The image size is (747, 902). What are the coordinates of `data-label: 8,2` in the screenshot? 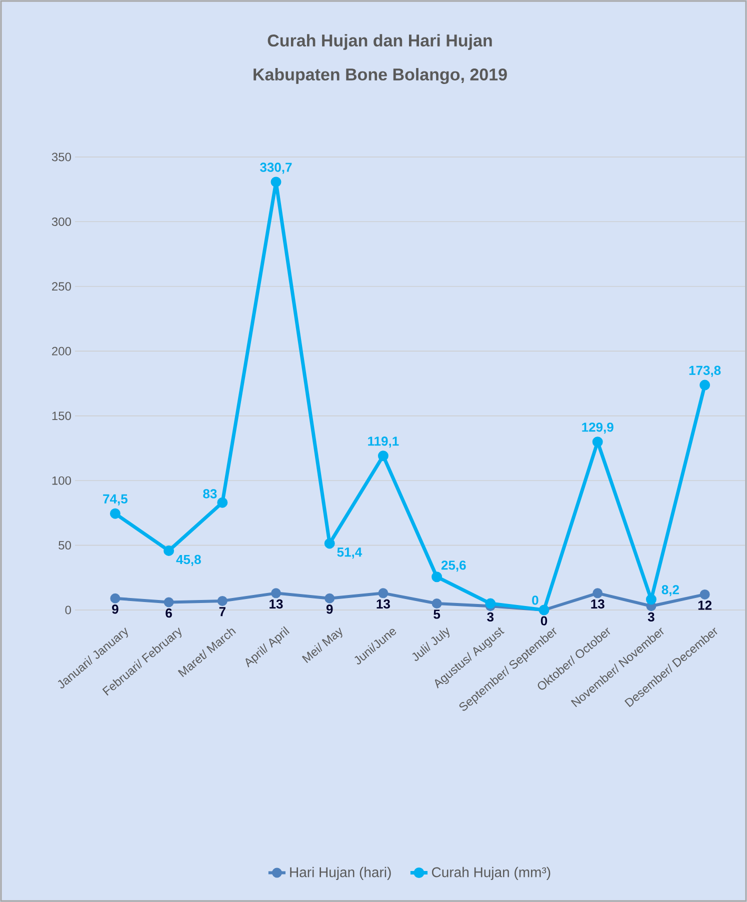 It's located at (670, 590).